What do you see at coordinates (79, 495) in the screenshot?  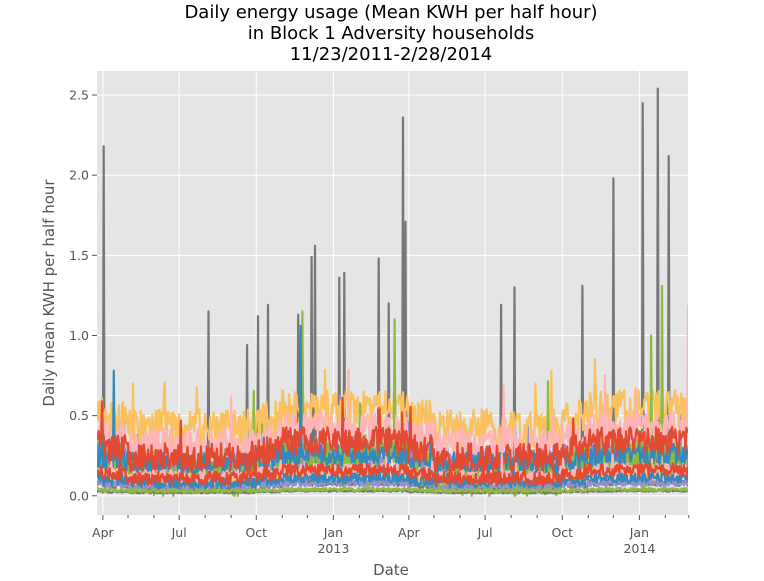 I see `y-tick-label: 0.0` at bounding box center [79, 495].